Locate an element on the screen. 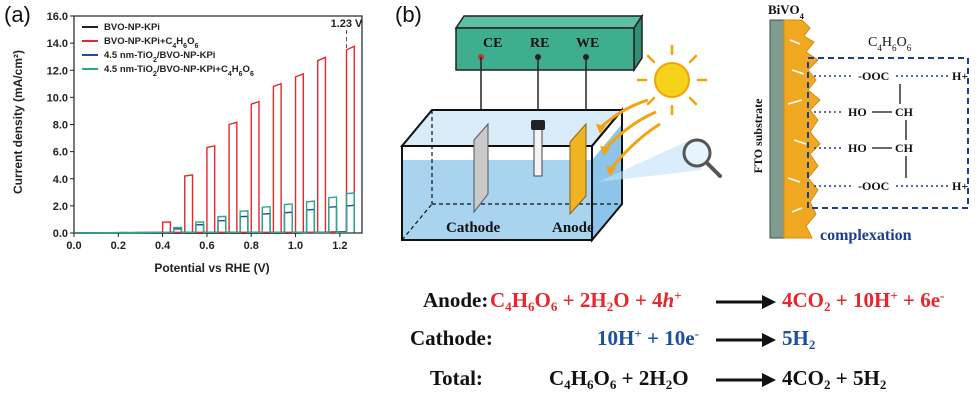 Image resolution: width=979 pixels, height=402 pixels. group-ooc-top: -OOC is located at coordinates (873, 76).